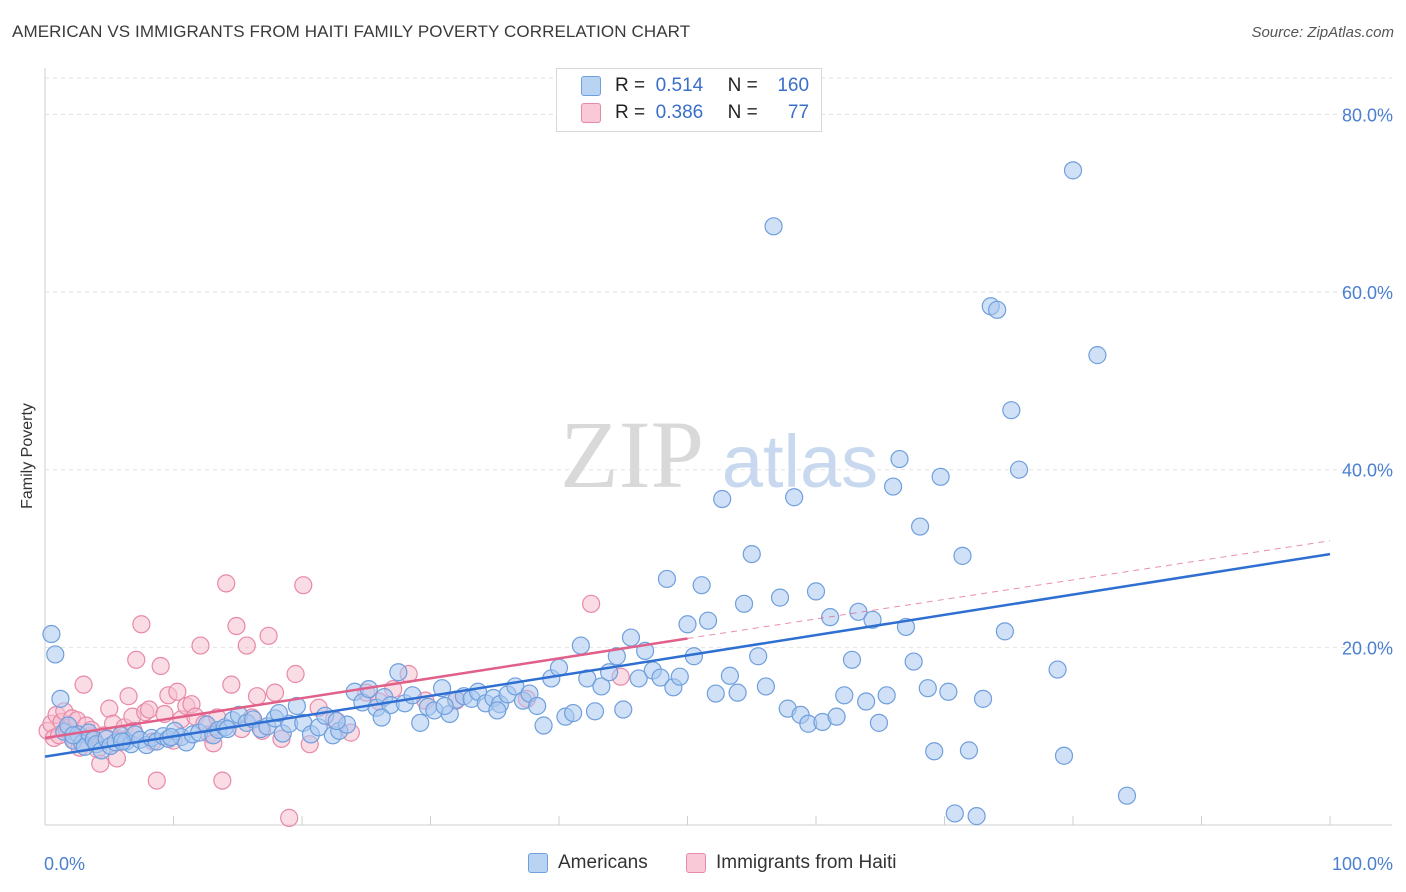  I want to click on legend-n-label: N =, so click(742, 85).